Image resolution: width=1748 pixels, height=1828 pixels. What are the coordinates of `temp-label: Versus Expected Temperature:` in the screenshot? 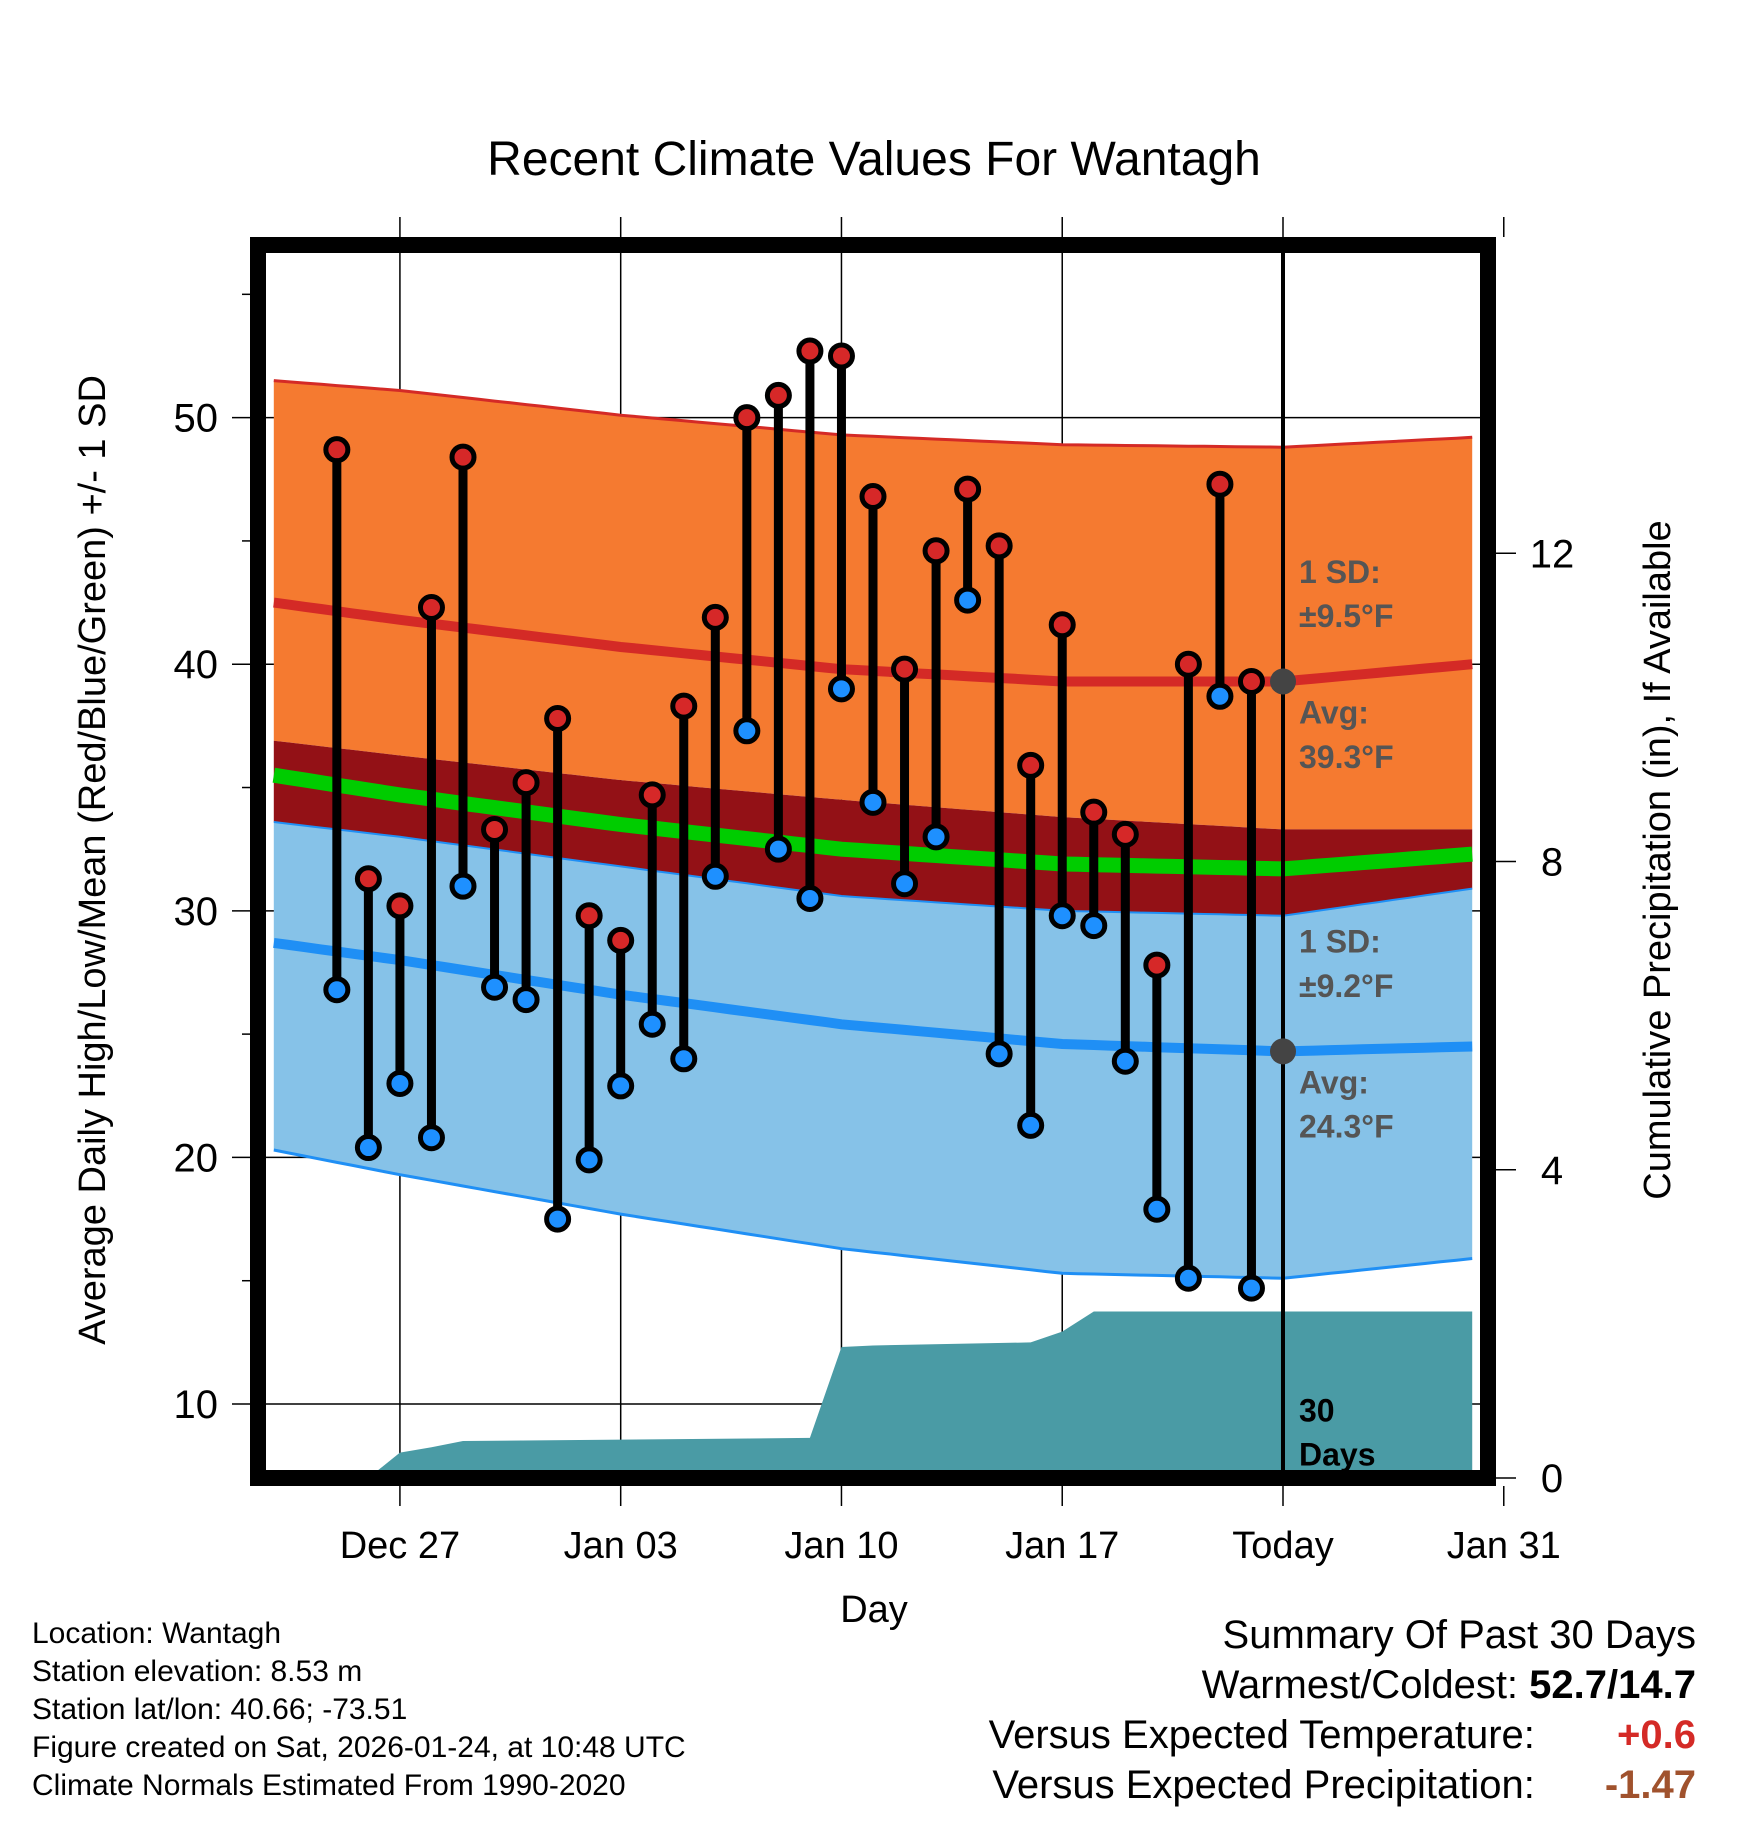 It's located at (1261, 1735).